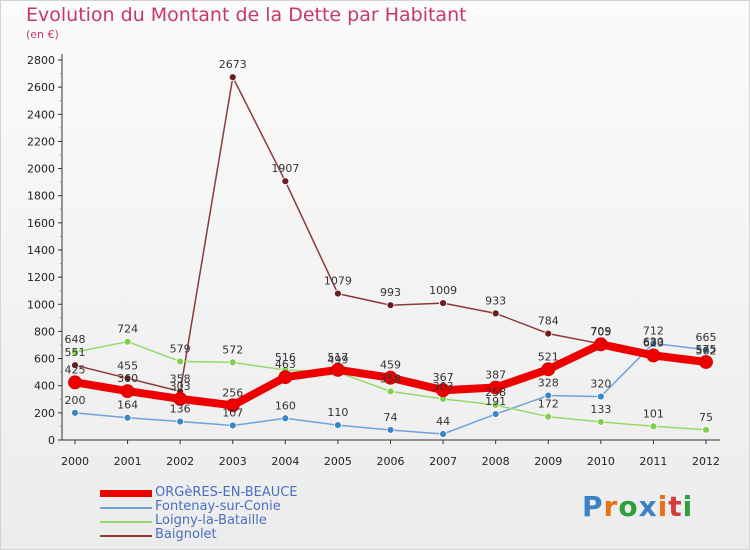 The image size is (750, 550). I want to click on legend-label: Baignolet, so click(186, 534).